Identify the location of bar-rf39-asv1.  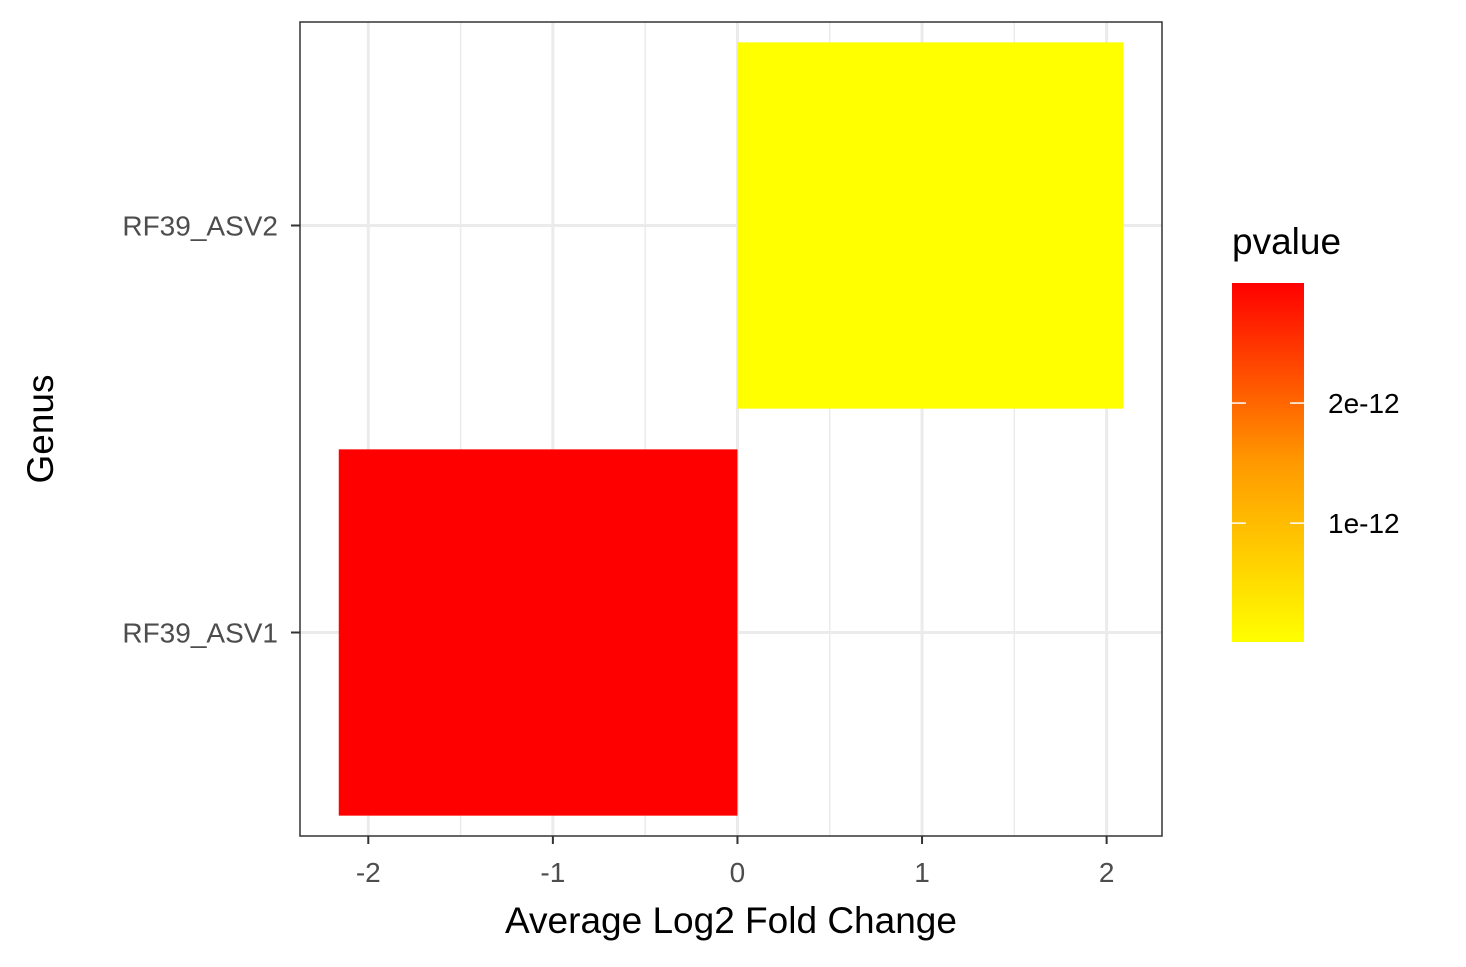
(538, 632).